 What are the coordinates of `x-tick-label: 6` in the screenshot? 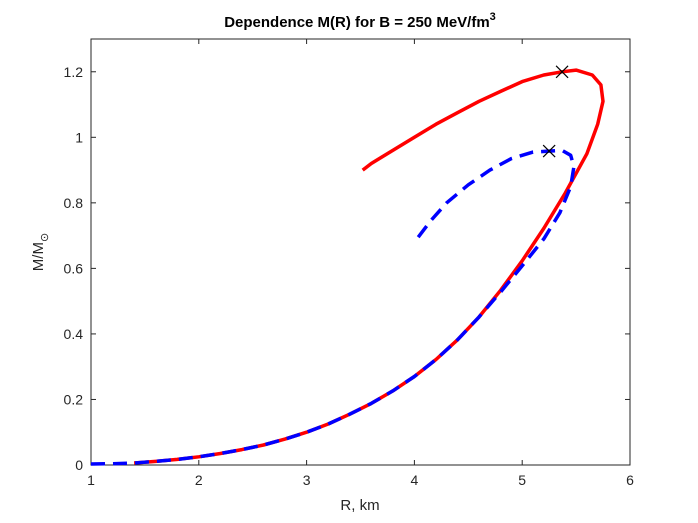 It's located at (630, 480).